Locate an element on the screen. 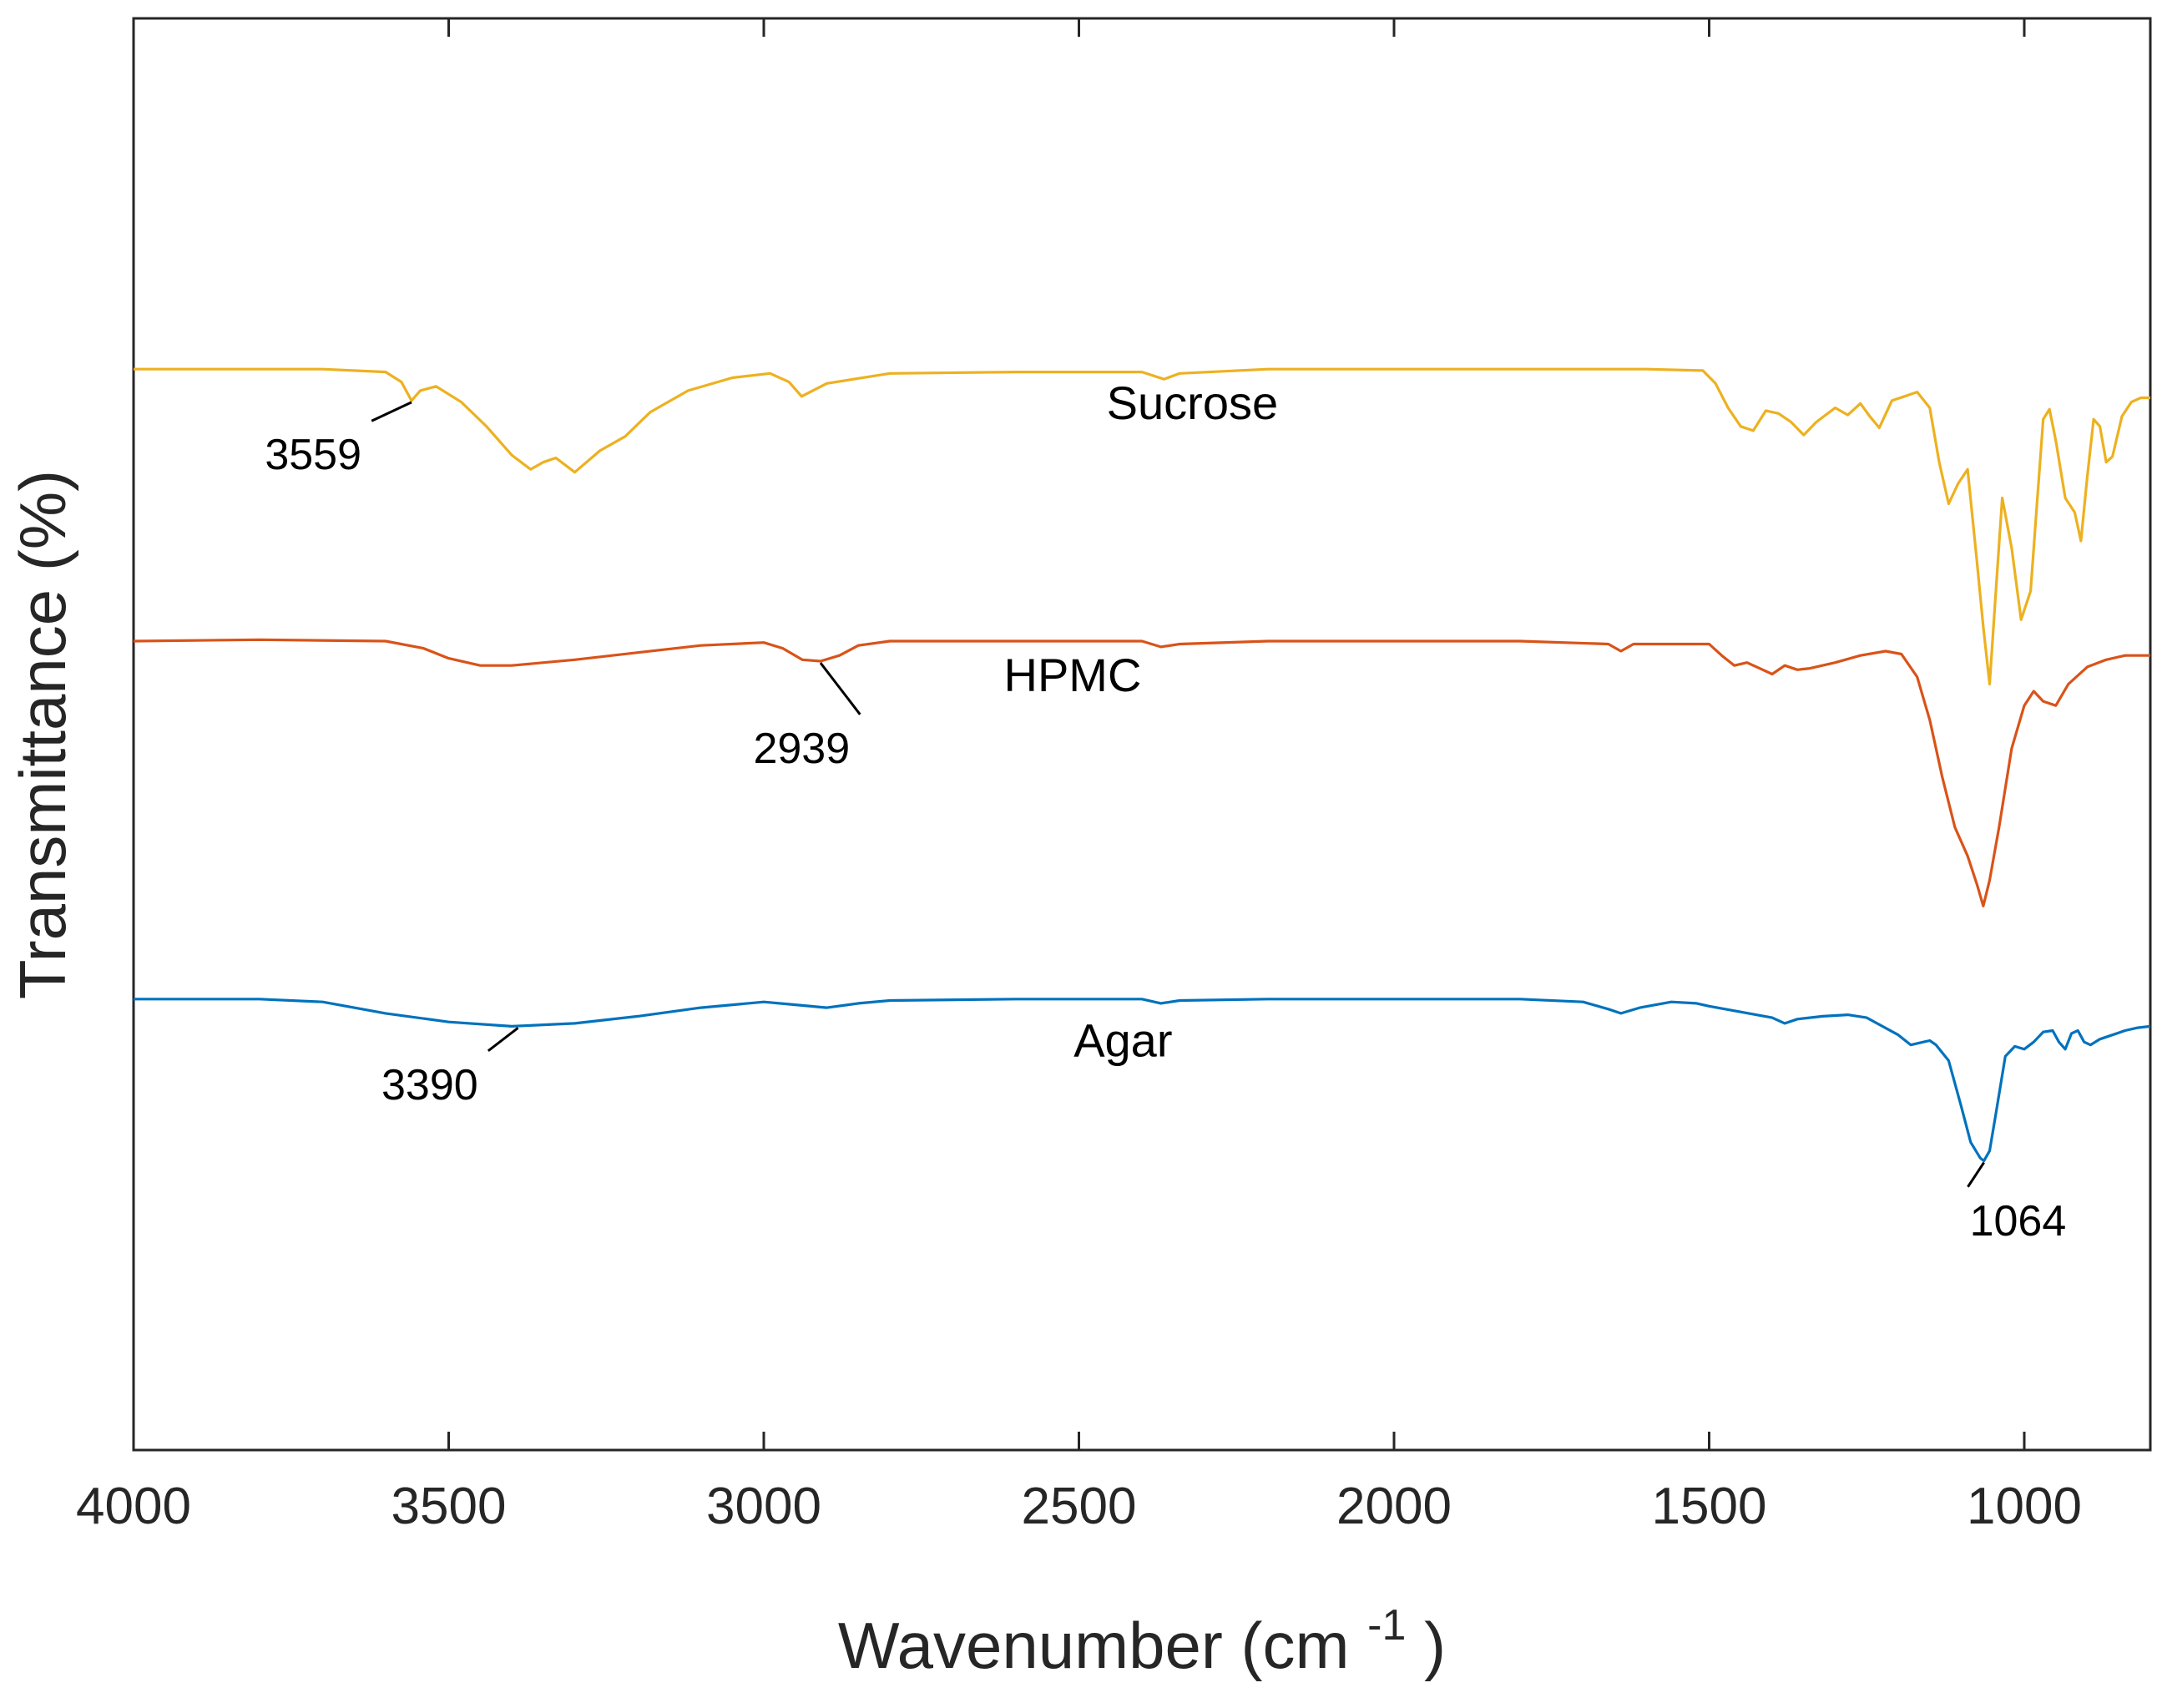 The width and height of the screenshot is (2162, 1708). series-label-agar: Agar is located at coordinates (1122, 1039).